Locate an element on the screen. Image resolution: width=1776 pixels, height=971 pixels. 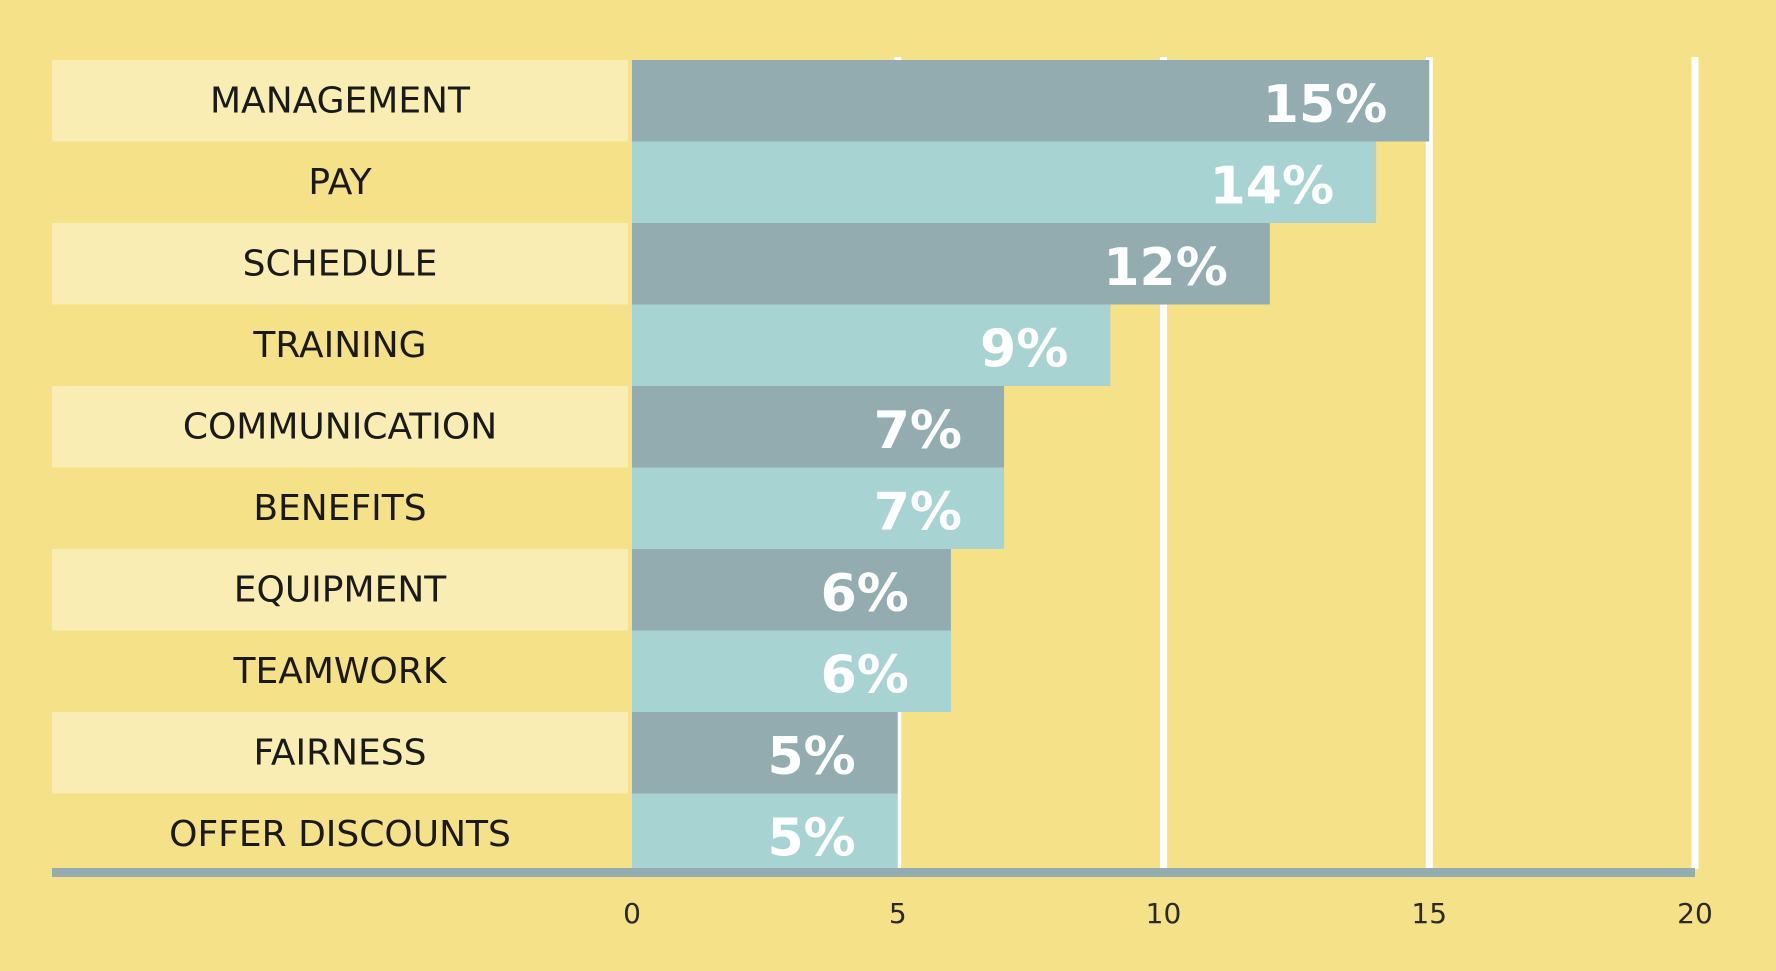
x-axis is located at coordinates (873, 872).